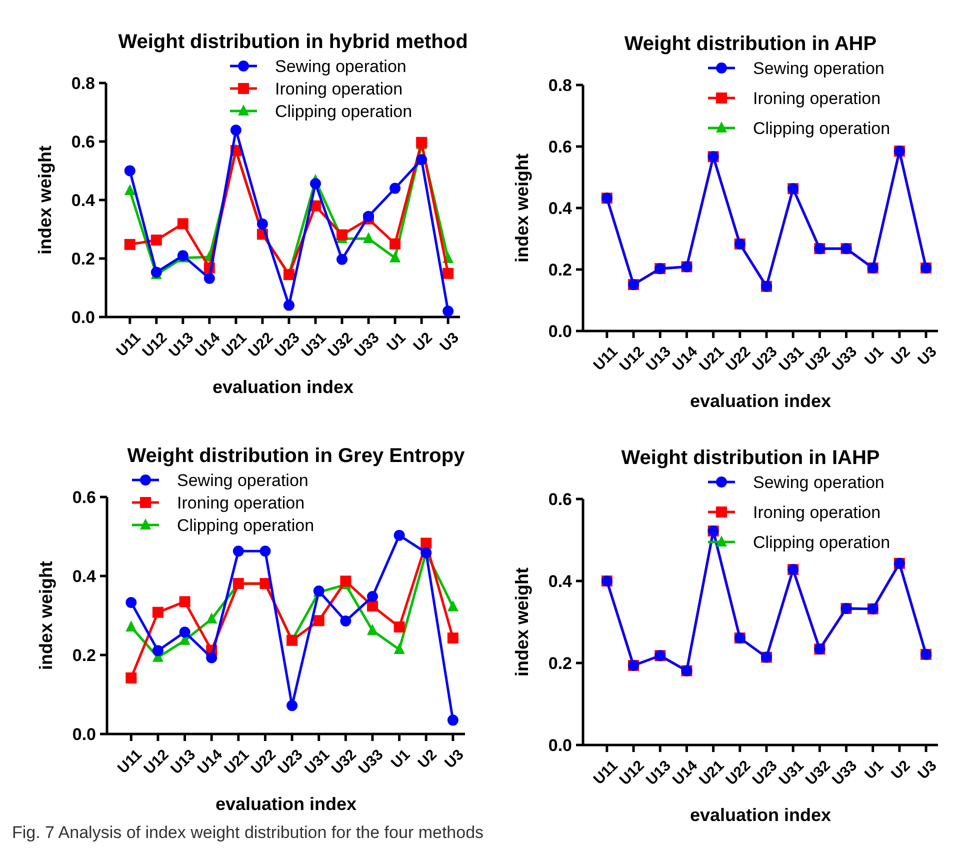 The width and height of the screenshot is (957, 852). I want to click on caption: Fig. 7 Analysis of index weight distribution for the four methods, so click(248, 832).